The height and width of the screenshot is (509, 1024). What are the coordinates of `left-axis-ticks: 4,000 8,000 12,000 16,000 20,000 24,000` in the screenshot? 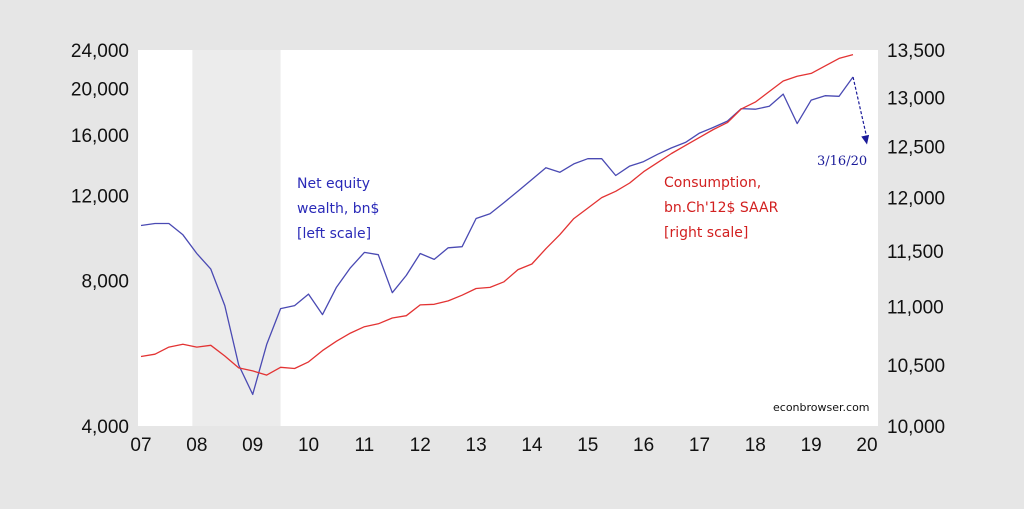 It's located at (100, 239).